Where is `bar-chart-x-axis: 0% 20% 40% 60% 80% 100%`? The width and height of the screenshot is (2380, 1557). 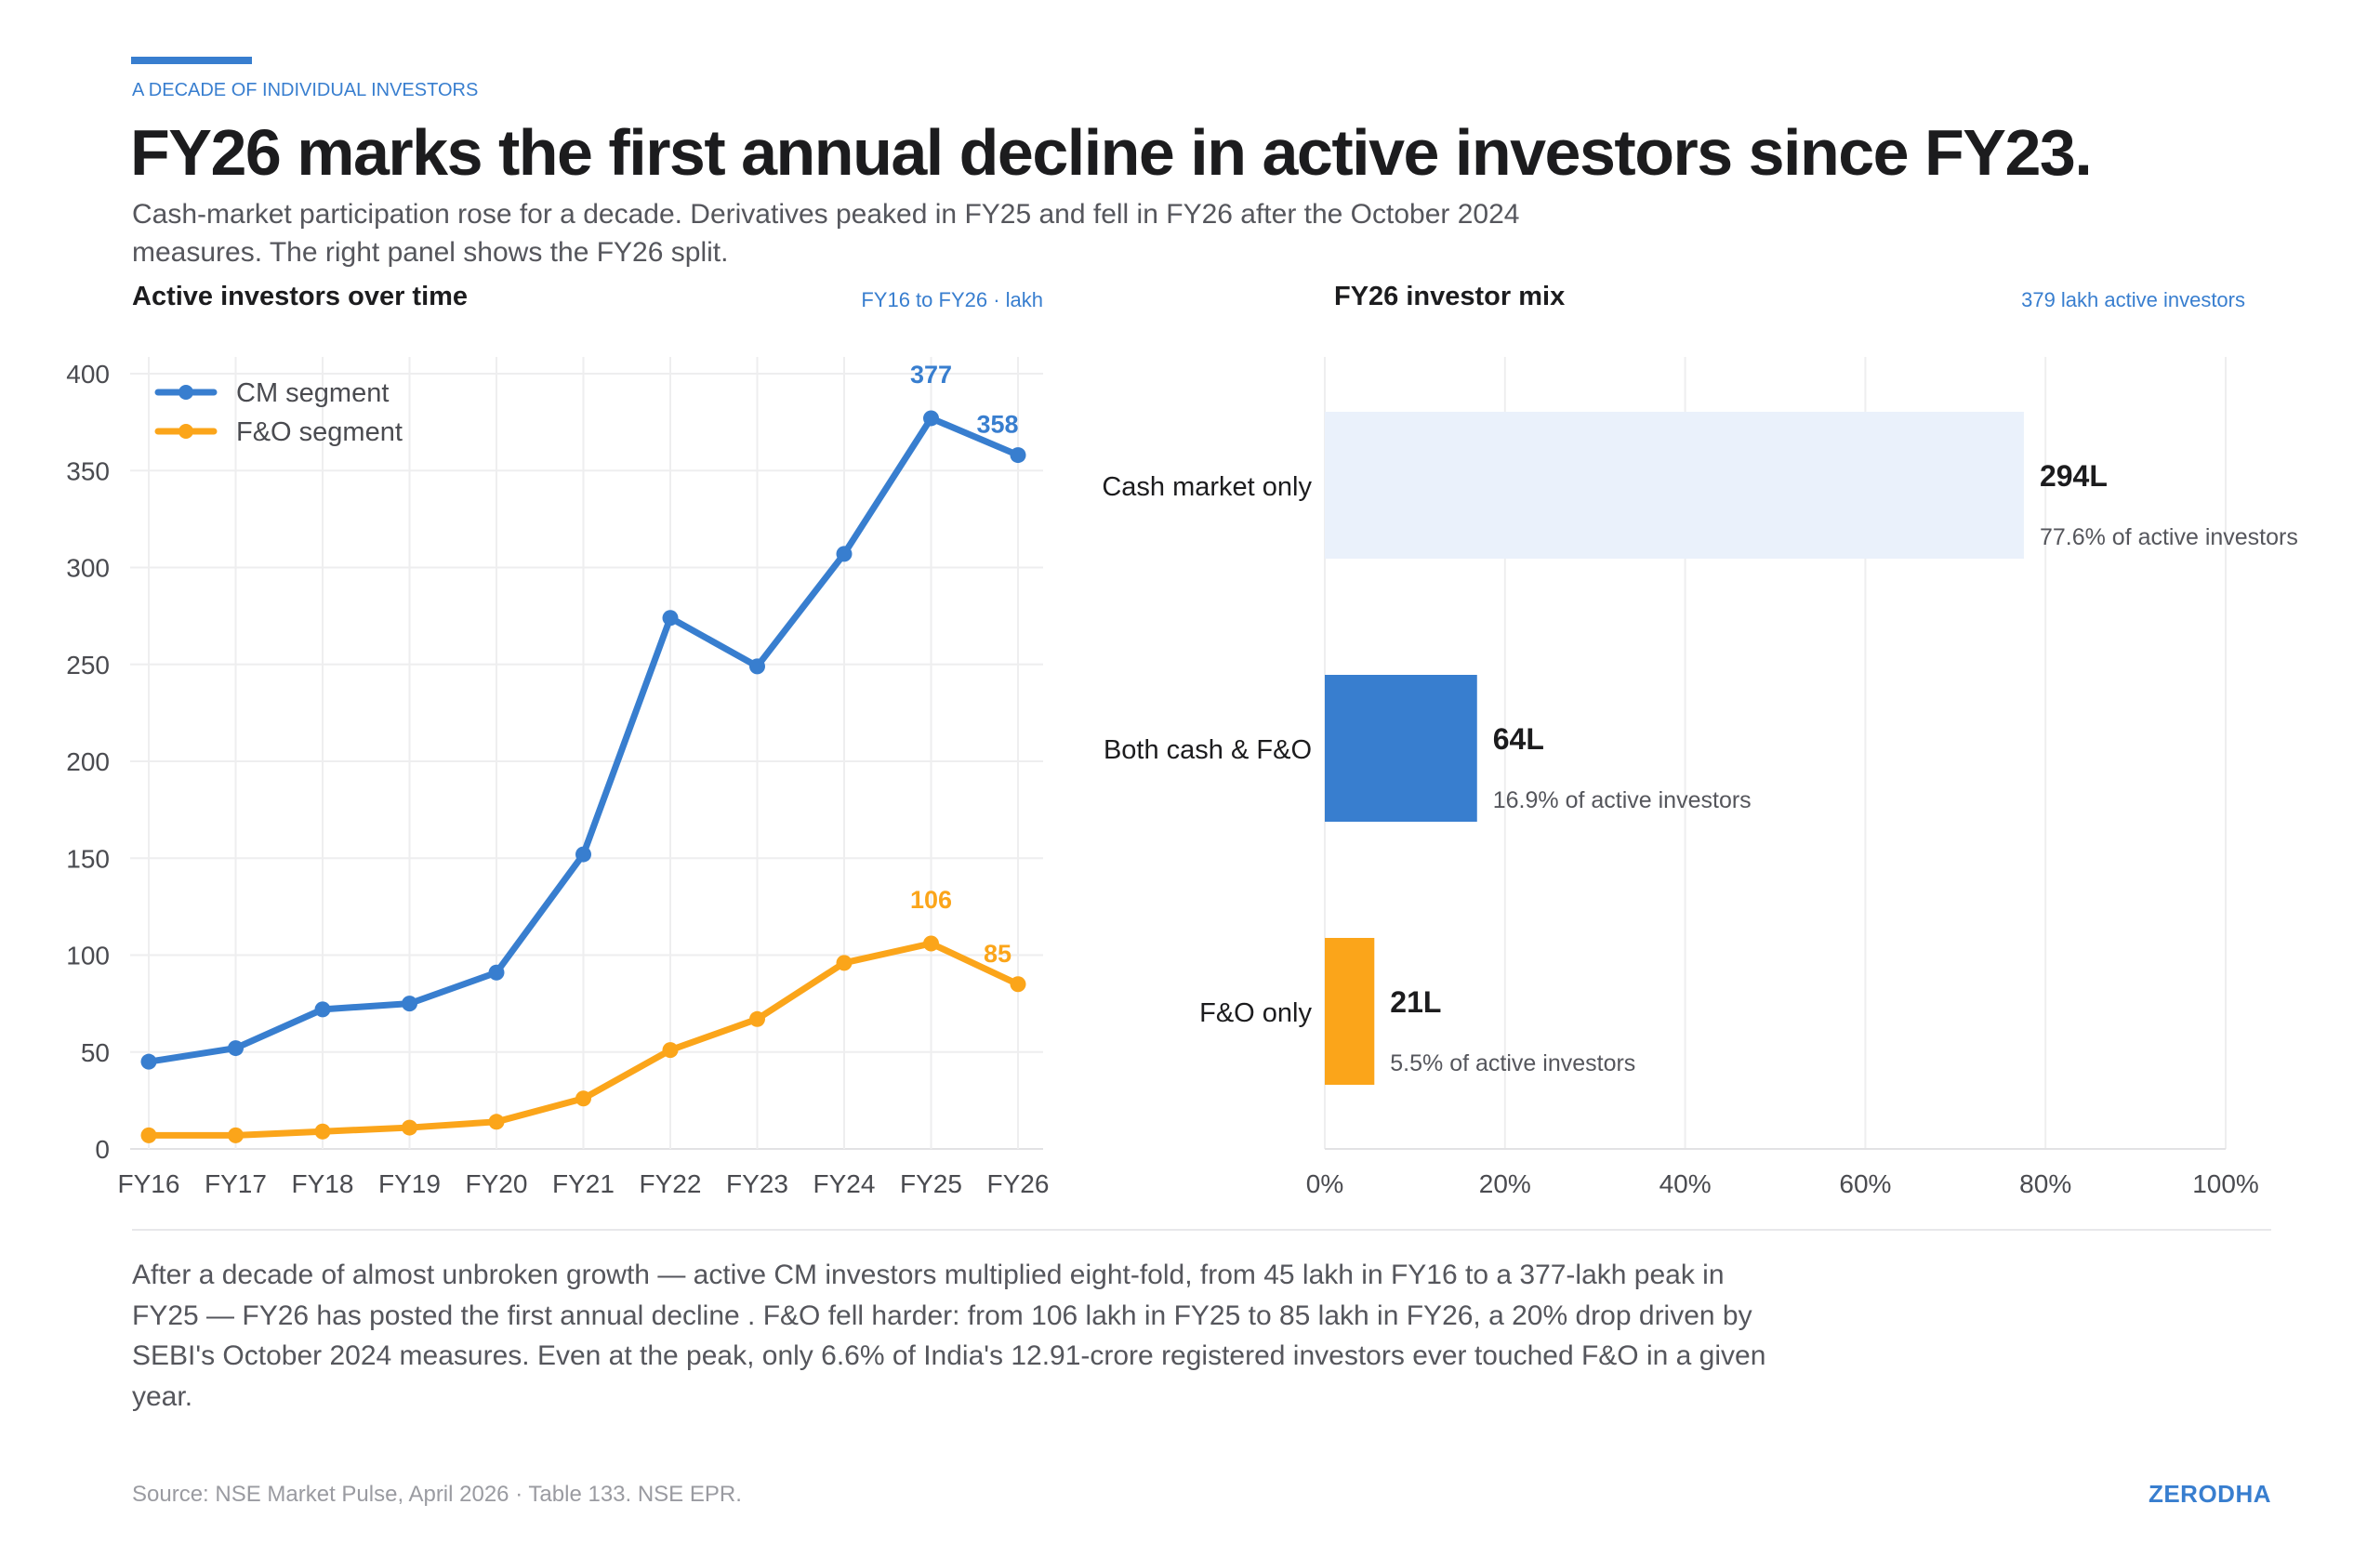 bar-chart-x-axis: 0% 20% 40% 60% 80% 100% is located at coordinates (1782, 1183).